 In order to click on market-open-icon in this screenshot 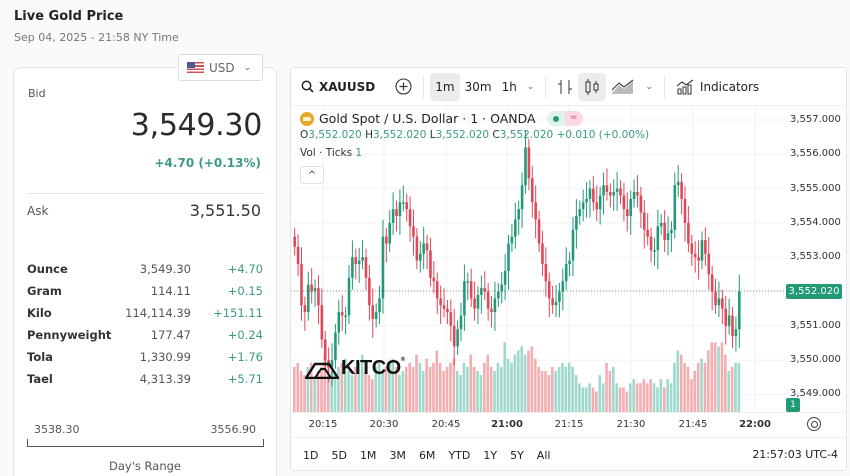, I will do `click(555, 118)`.